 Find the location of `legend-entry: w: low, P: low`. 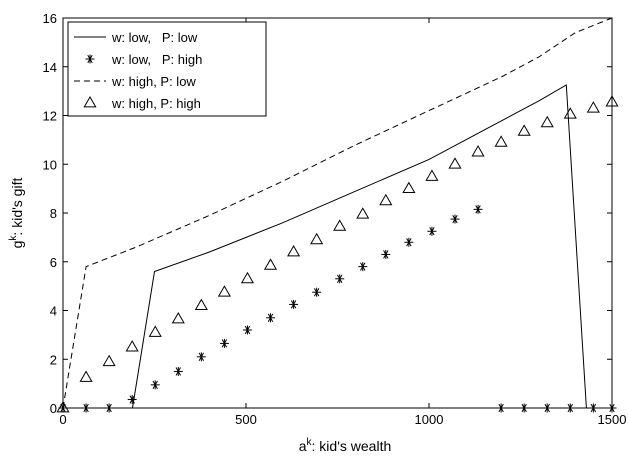

legend-entry: w: low, P: low is located at coordinates (136, 37).